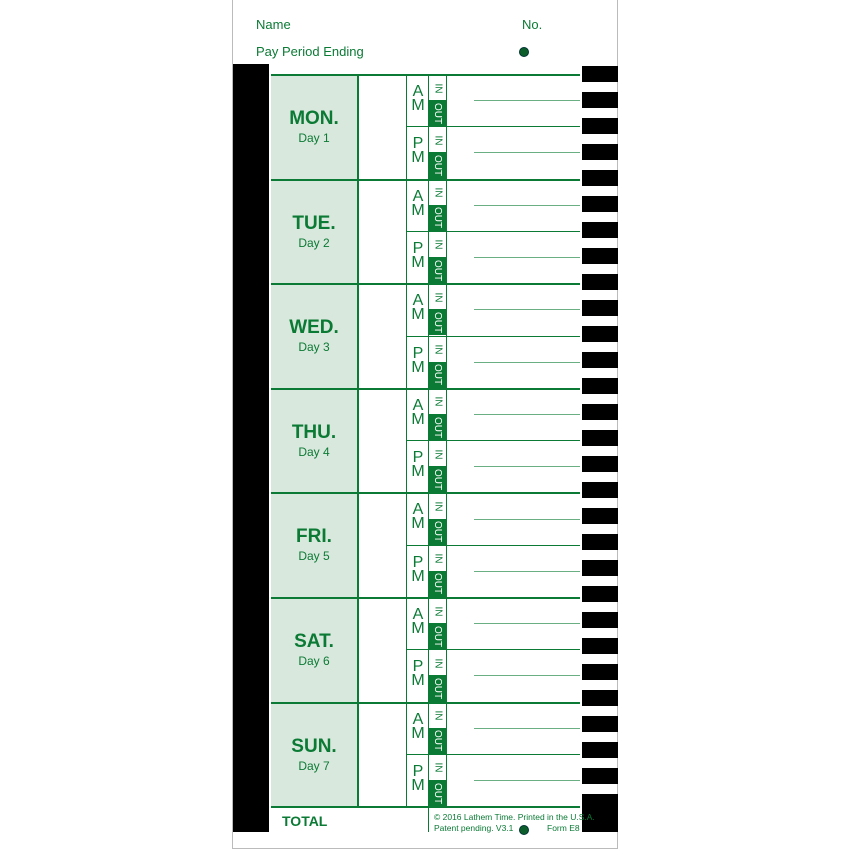 The height and width of the screenshot is (850, 850). What do you see at coordinates (314, 556) in the screenshot?
I see `day-number: Day 5` at bounding box center [314, 556].